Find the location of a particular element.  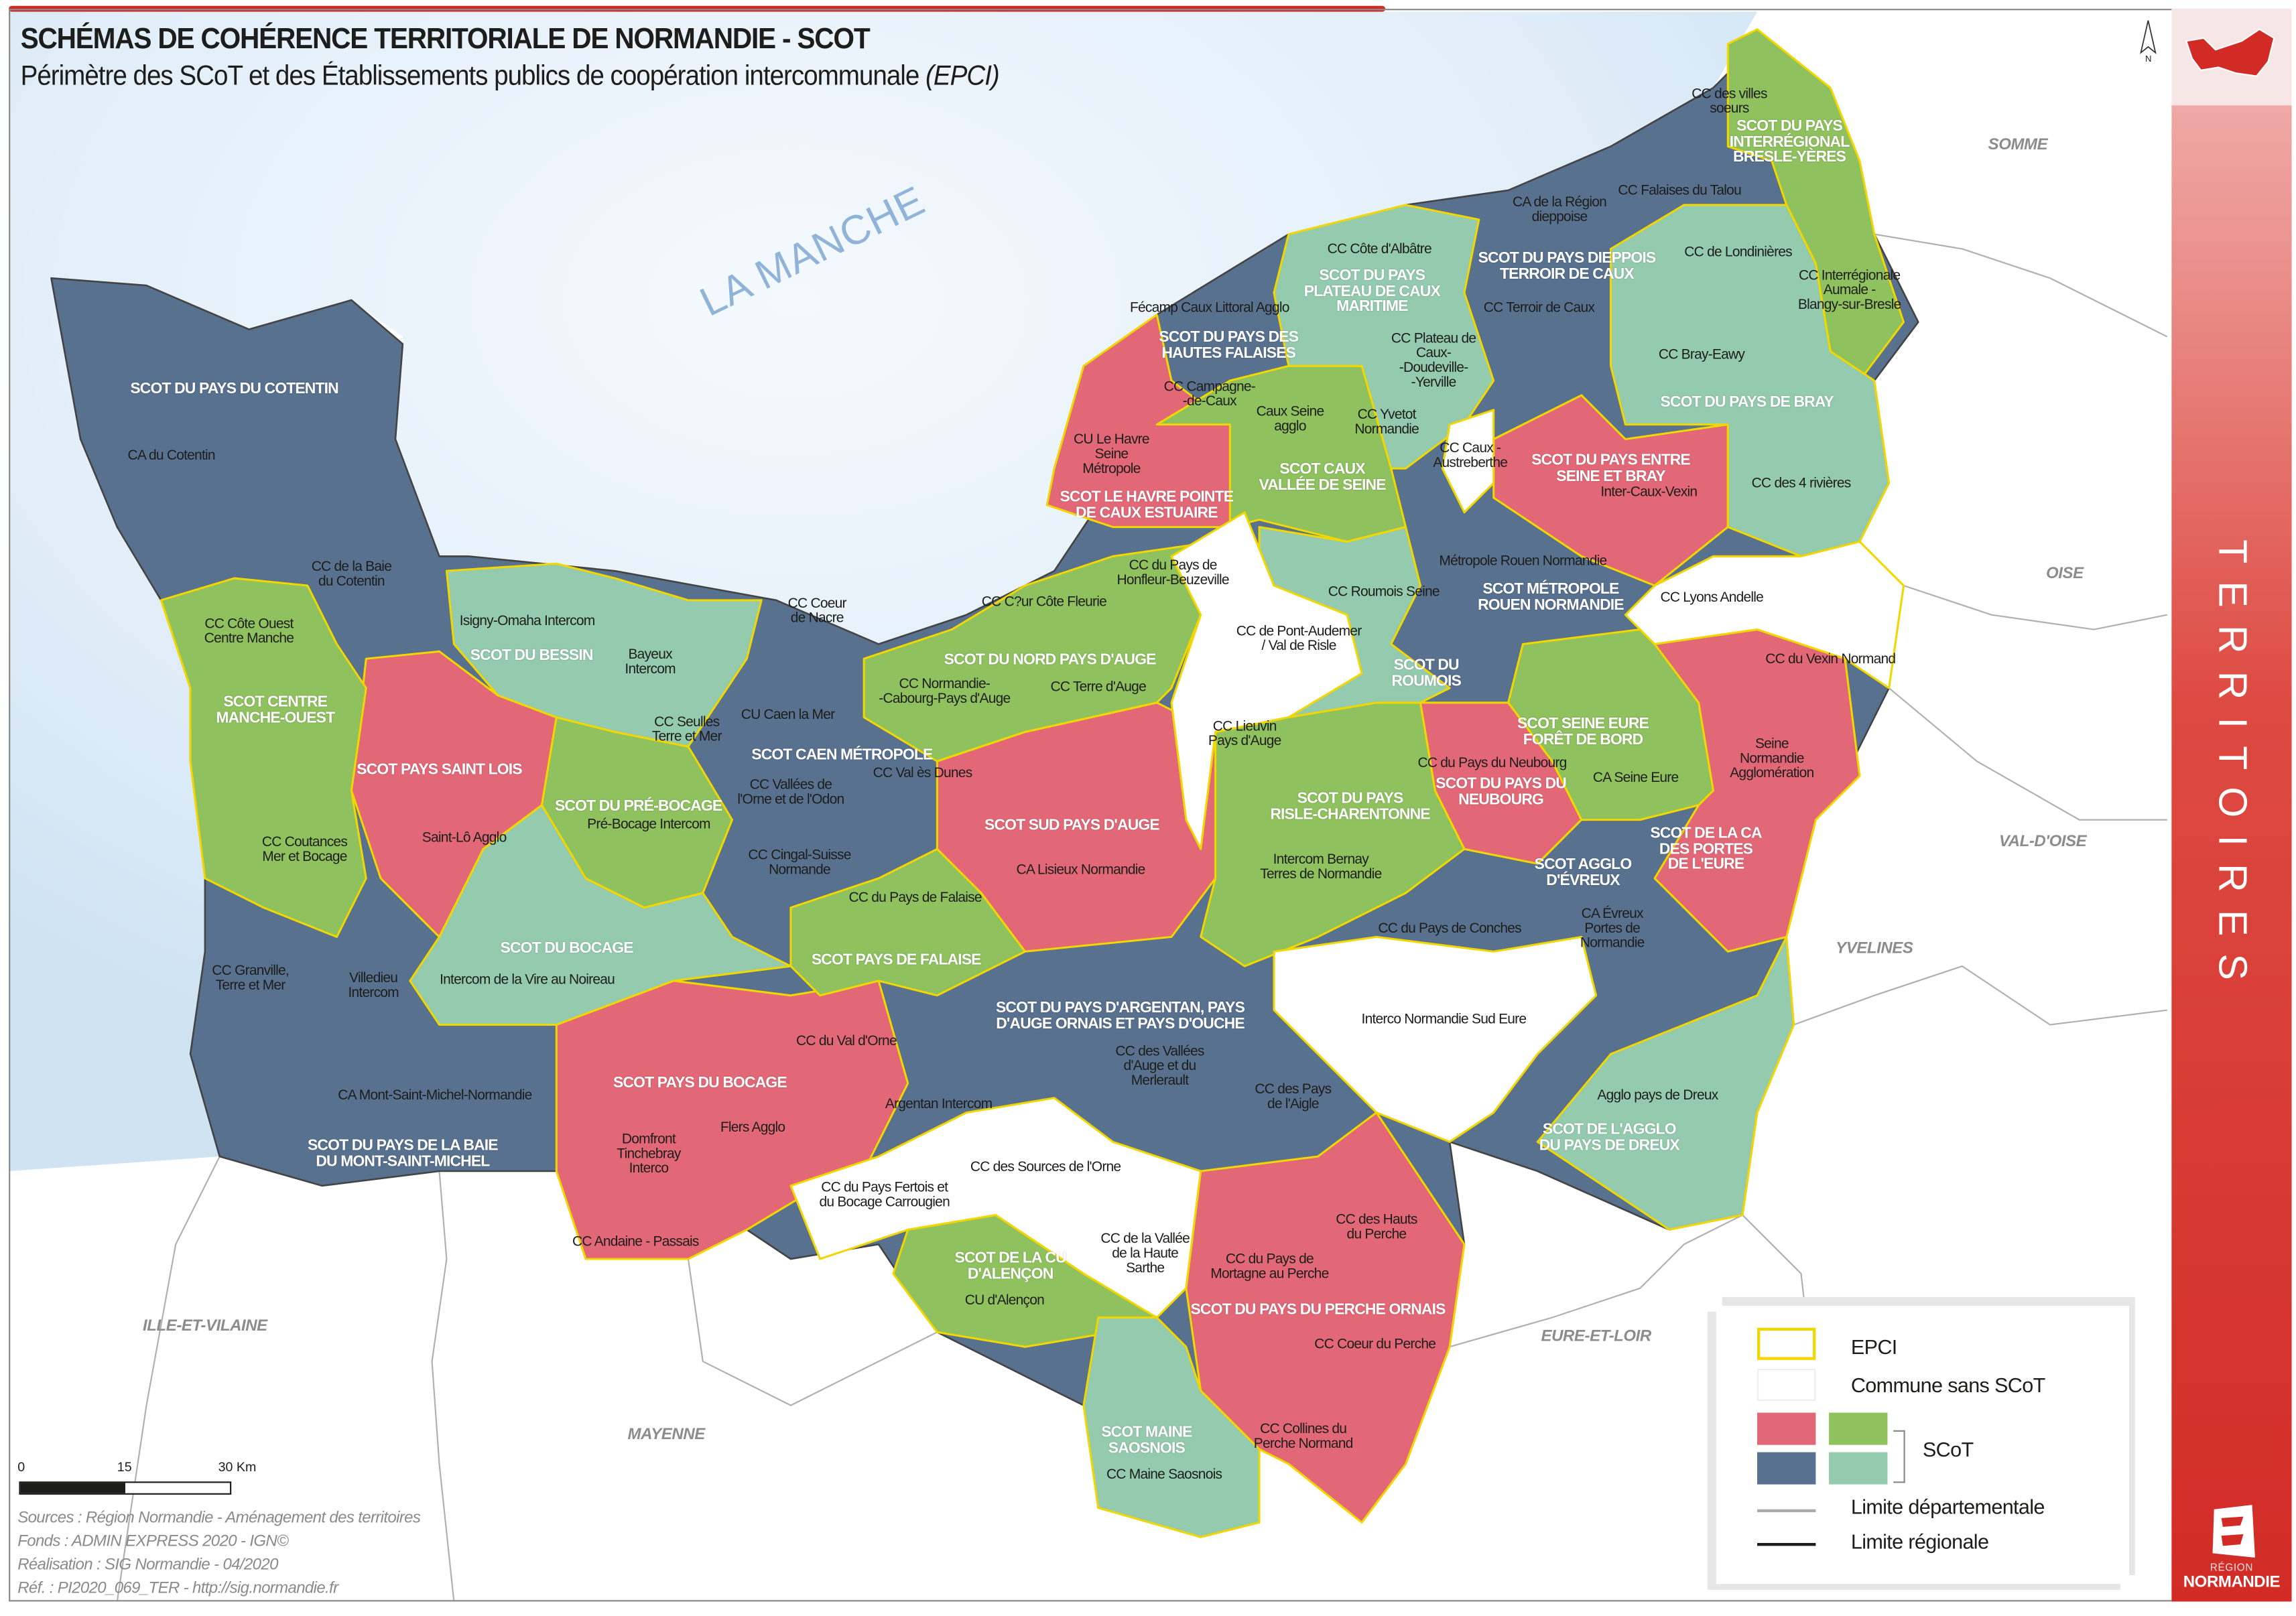

scot-label: SCOT DU PAYS PLATEAU DE CAUX MARITIME is located at coordinates (1372, 291).